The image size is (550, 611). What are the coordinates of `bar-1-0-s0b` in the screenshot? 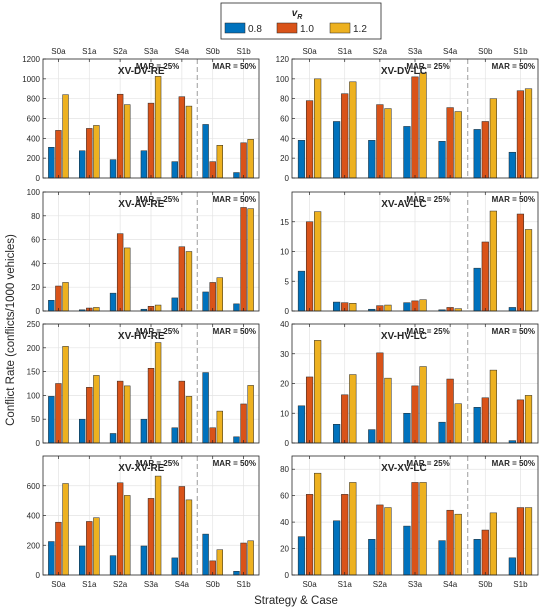 It's located at (485, 150).